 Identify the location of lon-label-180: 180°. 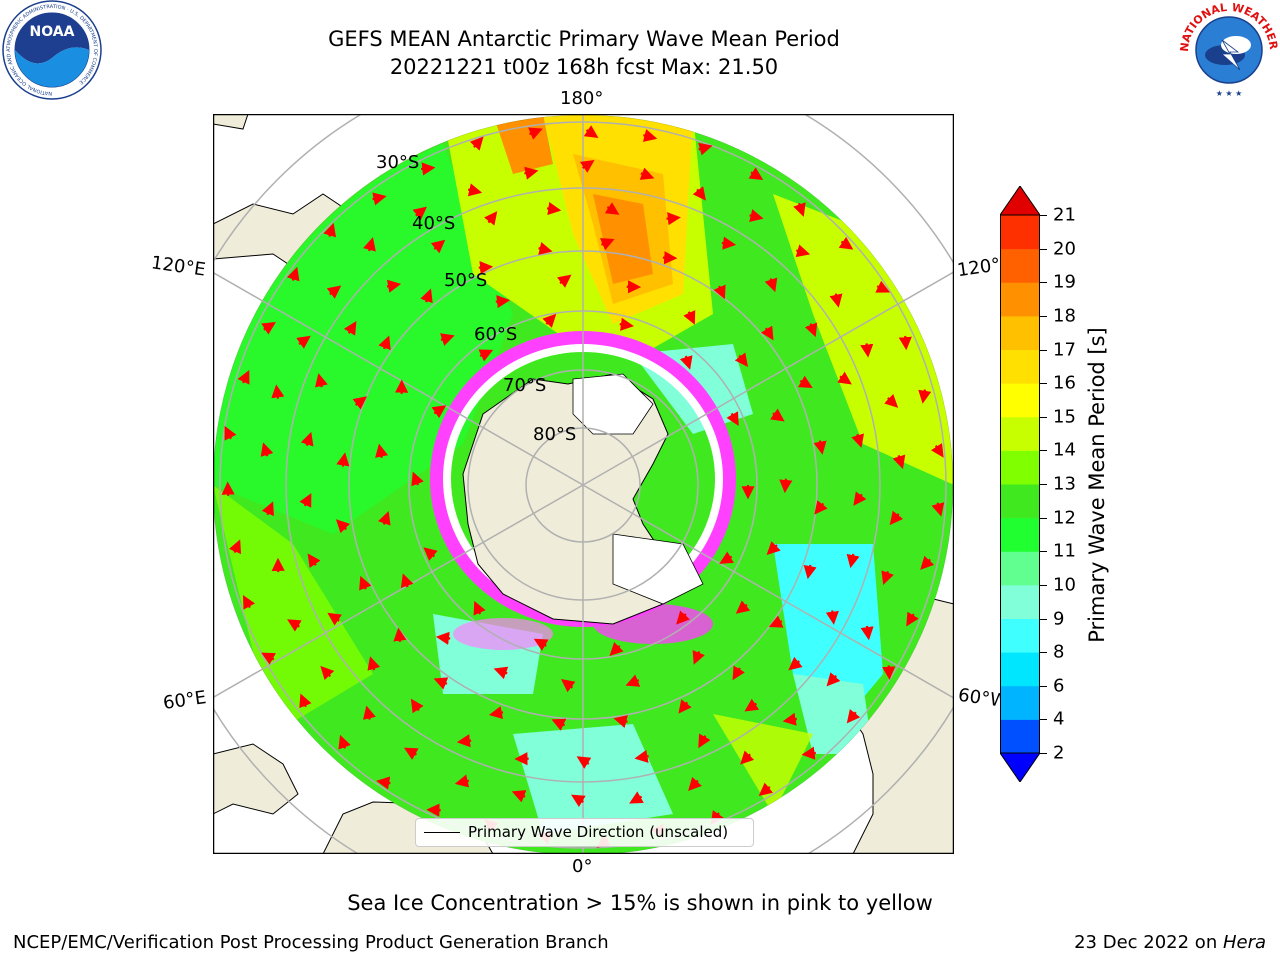
(582, 98).